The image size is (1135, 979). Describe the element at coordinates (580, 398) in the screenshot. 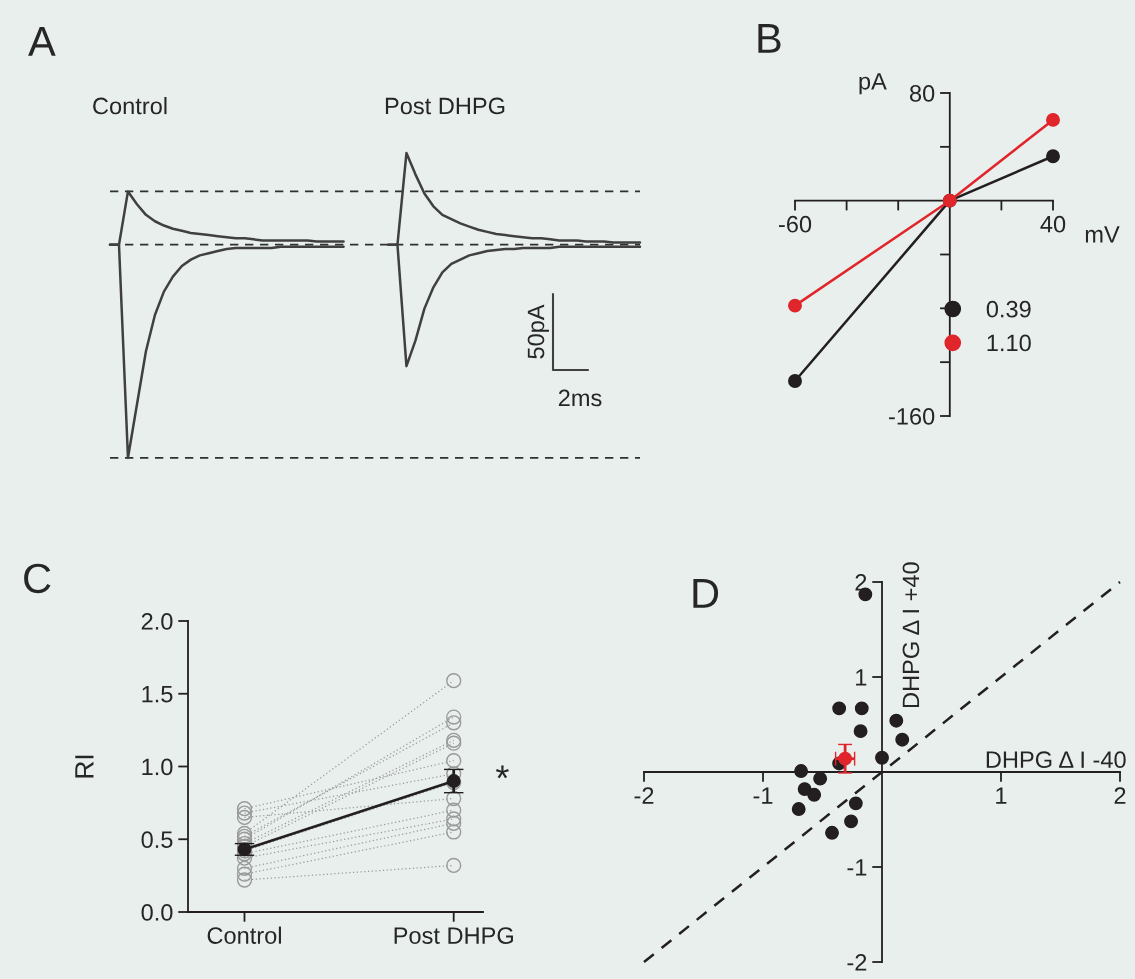

I see `annotation: 2ms` at that location.